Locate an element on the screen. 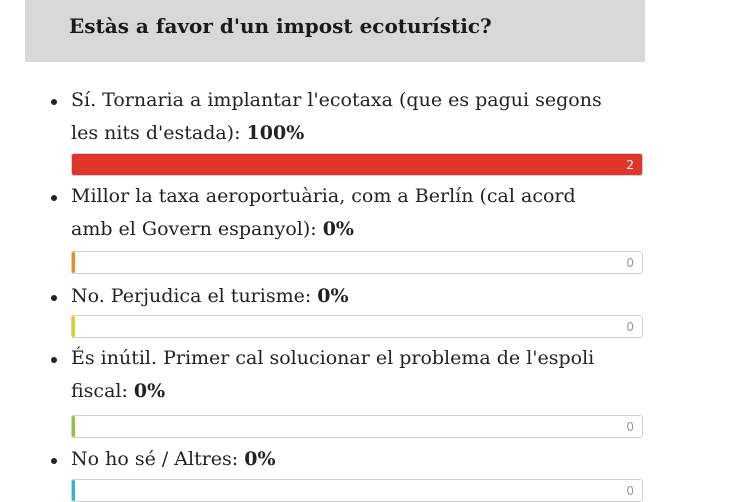 The image size is (730, 502). option-label: No. Perjudica el turisme: is located at coordinates (191, 296).